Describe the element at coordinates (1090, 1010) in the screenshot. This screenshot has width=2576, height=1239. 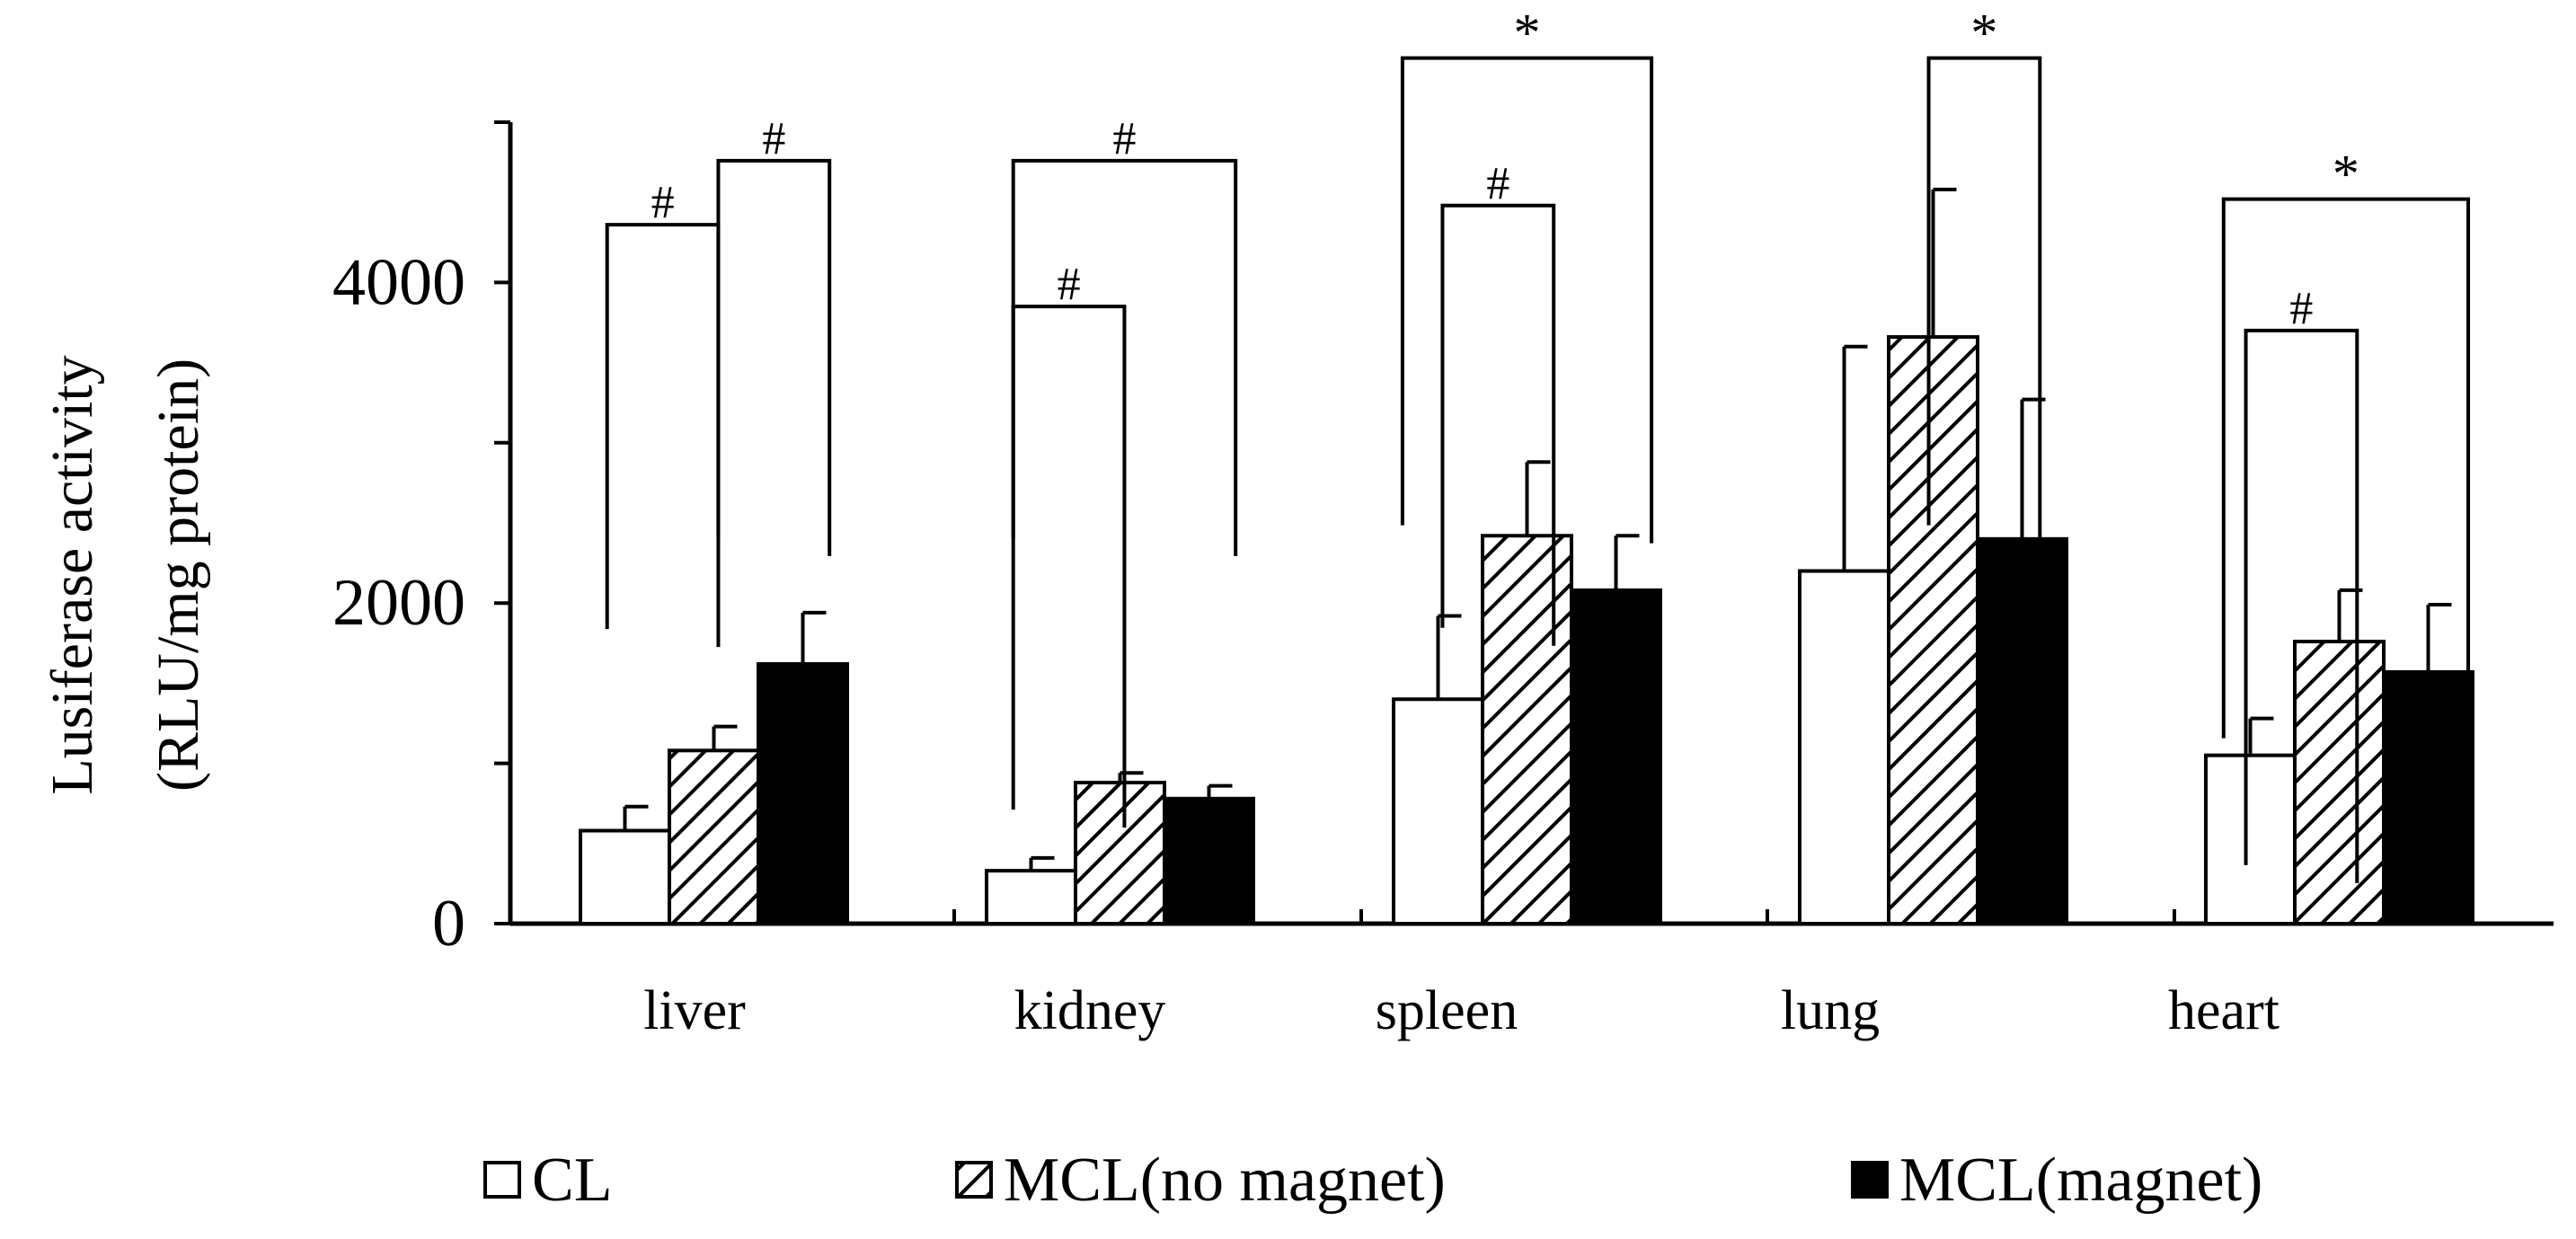
I see `x-tick-label: kidney` at that location.